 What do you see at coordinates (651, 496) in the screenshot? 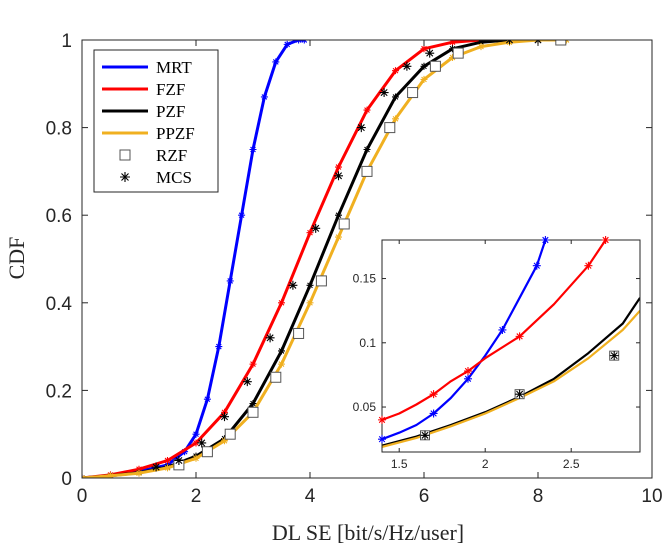
I see `main-xtick-label-5: 10` at bounding box center [651, 496].